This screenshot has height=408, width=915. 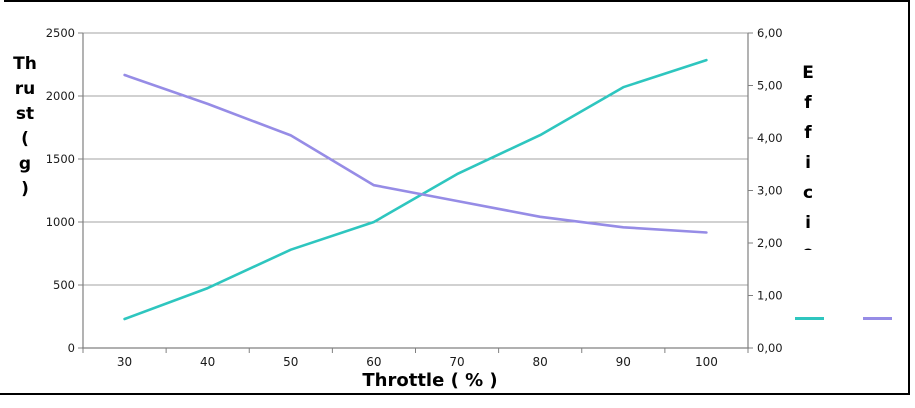 I want to click on left-axis-title-line: ), so click(x=25, y=189).